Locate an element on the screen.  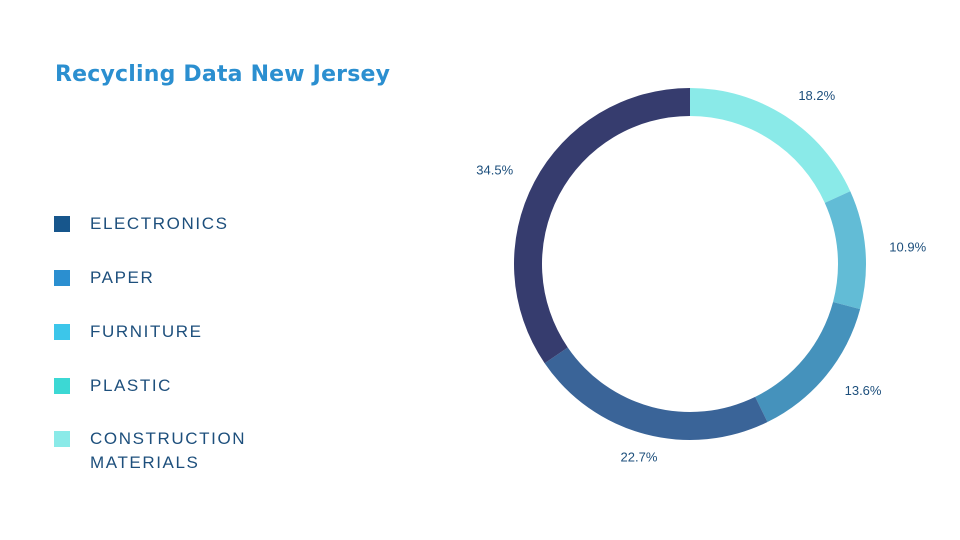
legend-label-construction-materials: CONSTRUCTION MATERIALS is located at coordinates (168, 450).